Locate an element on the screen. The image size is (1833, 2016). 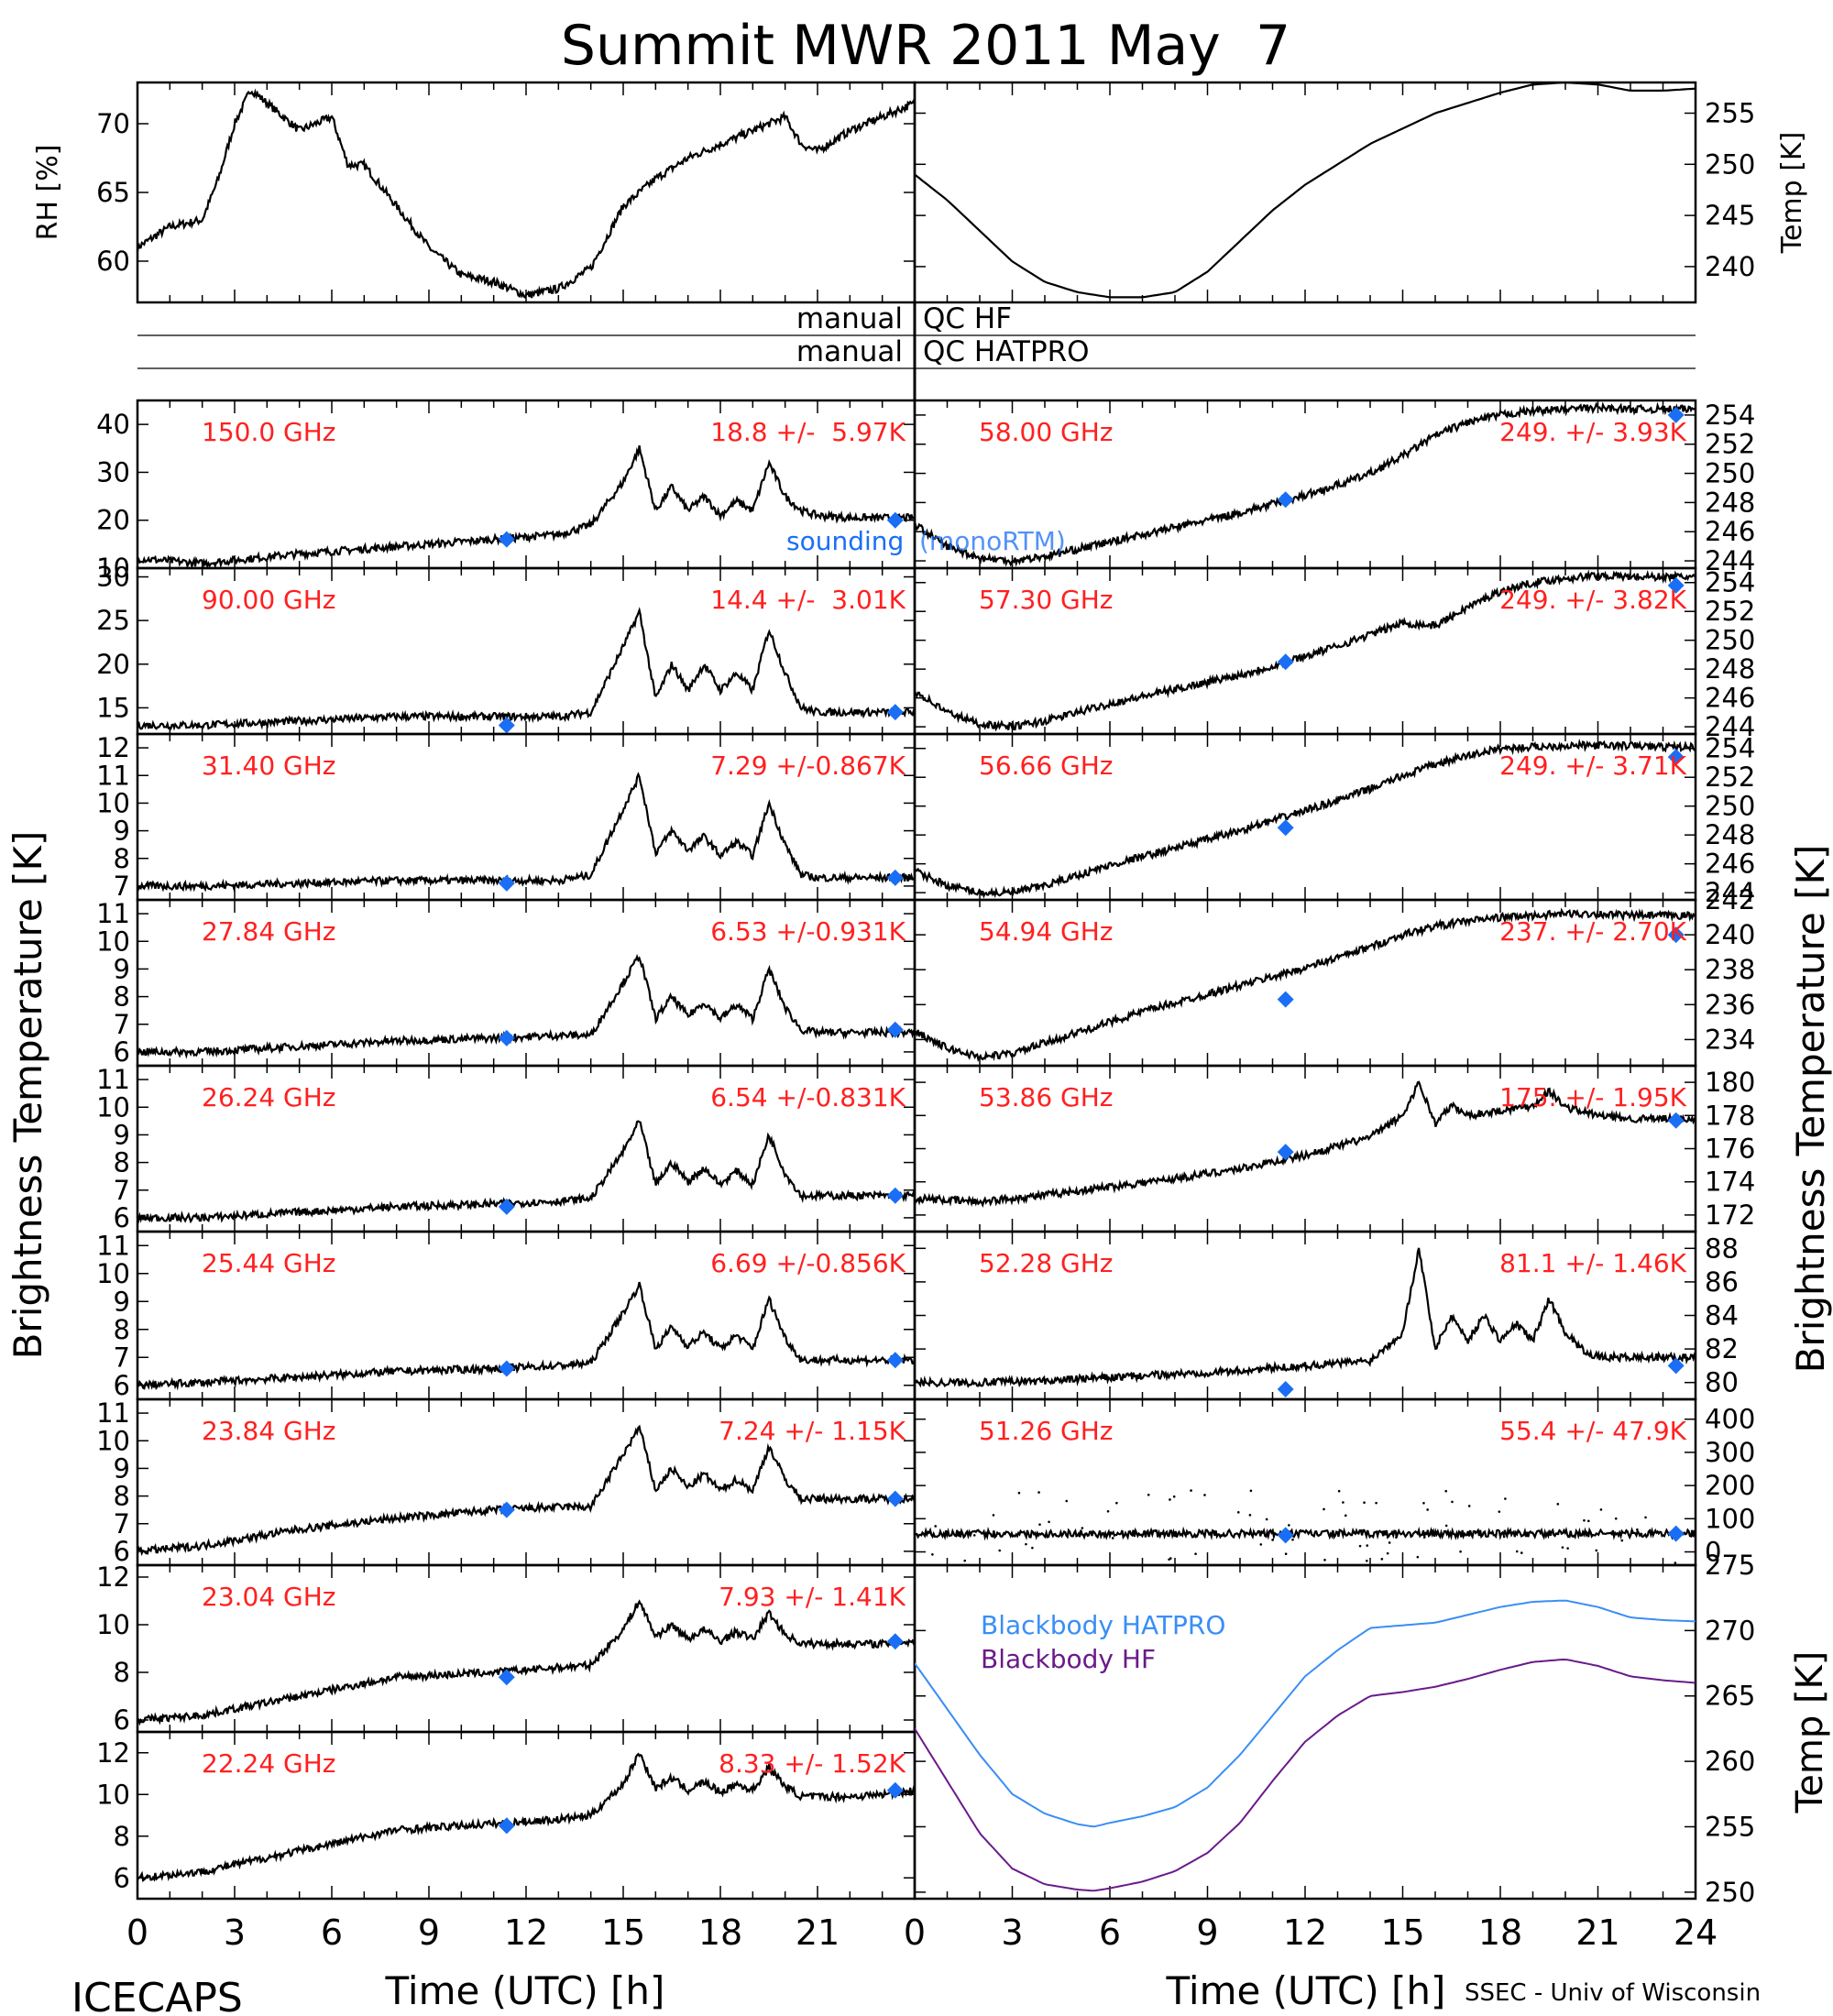
x-tick-label: 18 is located at coordinates (720, 1932).